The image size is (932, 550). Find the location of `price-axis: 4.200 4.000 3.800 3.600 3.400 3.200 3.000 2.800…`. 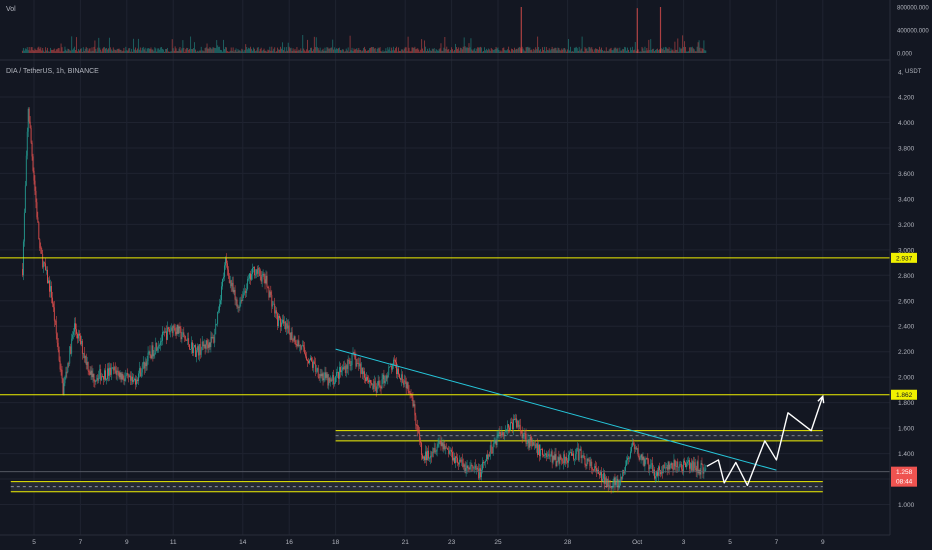

price-axis: 4.200 4.000 3.800 3.600 3.400 3.200 3.000 2.800… is located at coordinates (906, 289).